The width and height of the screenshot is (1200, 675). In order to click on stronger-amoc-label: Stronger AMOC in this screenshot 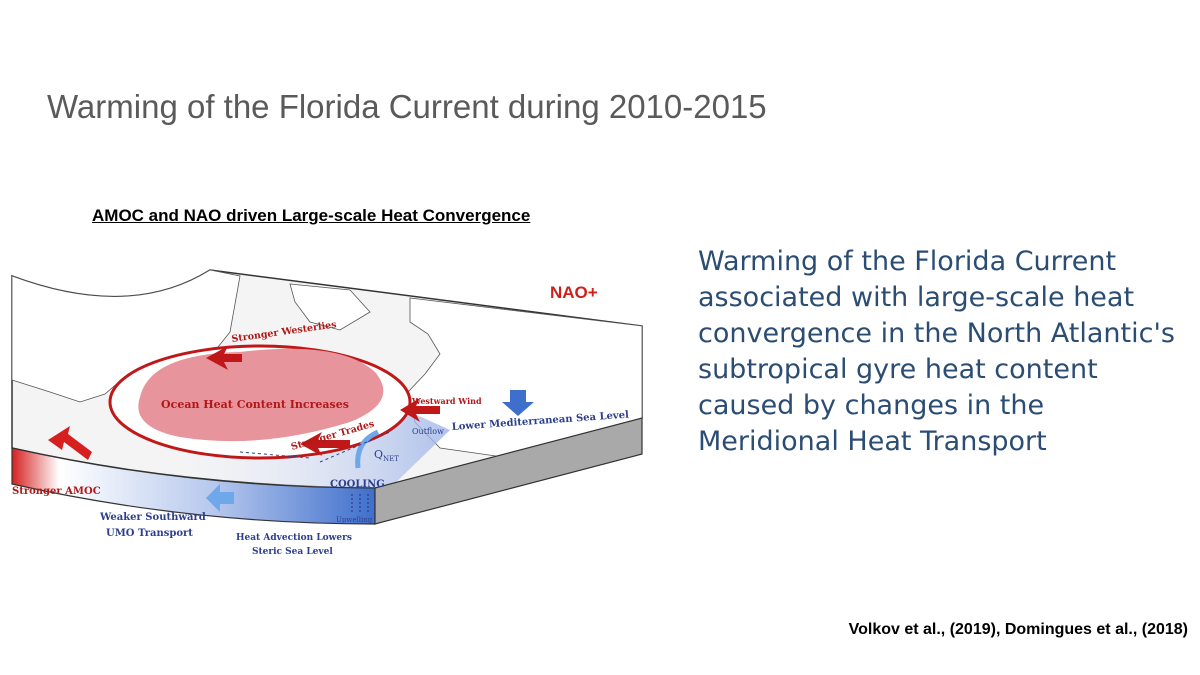, I will do `click(56, 491)`.